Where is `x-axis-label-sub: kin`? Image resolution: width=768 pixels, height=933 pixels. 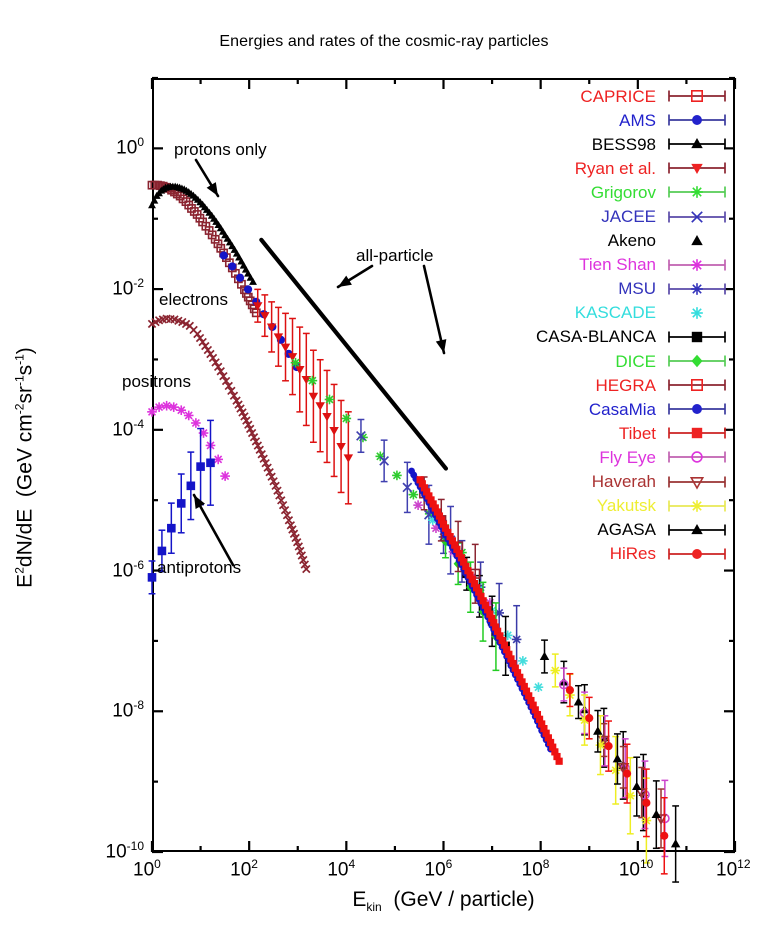 x-axis-label-sub: kin is located at coordinates (374, 907).